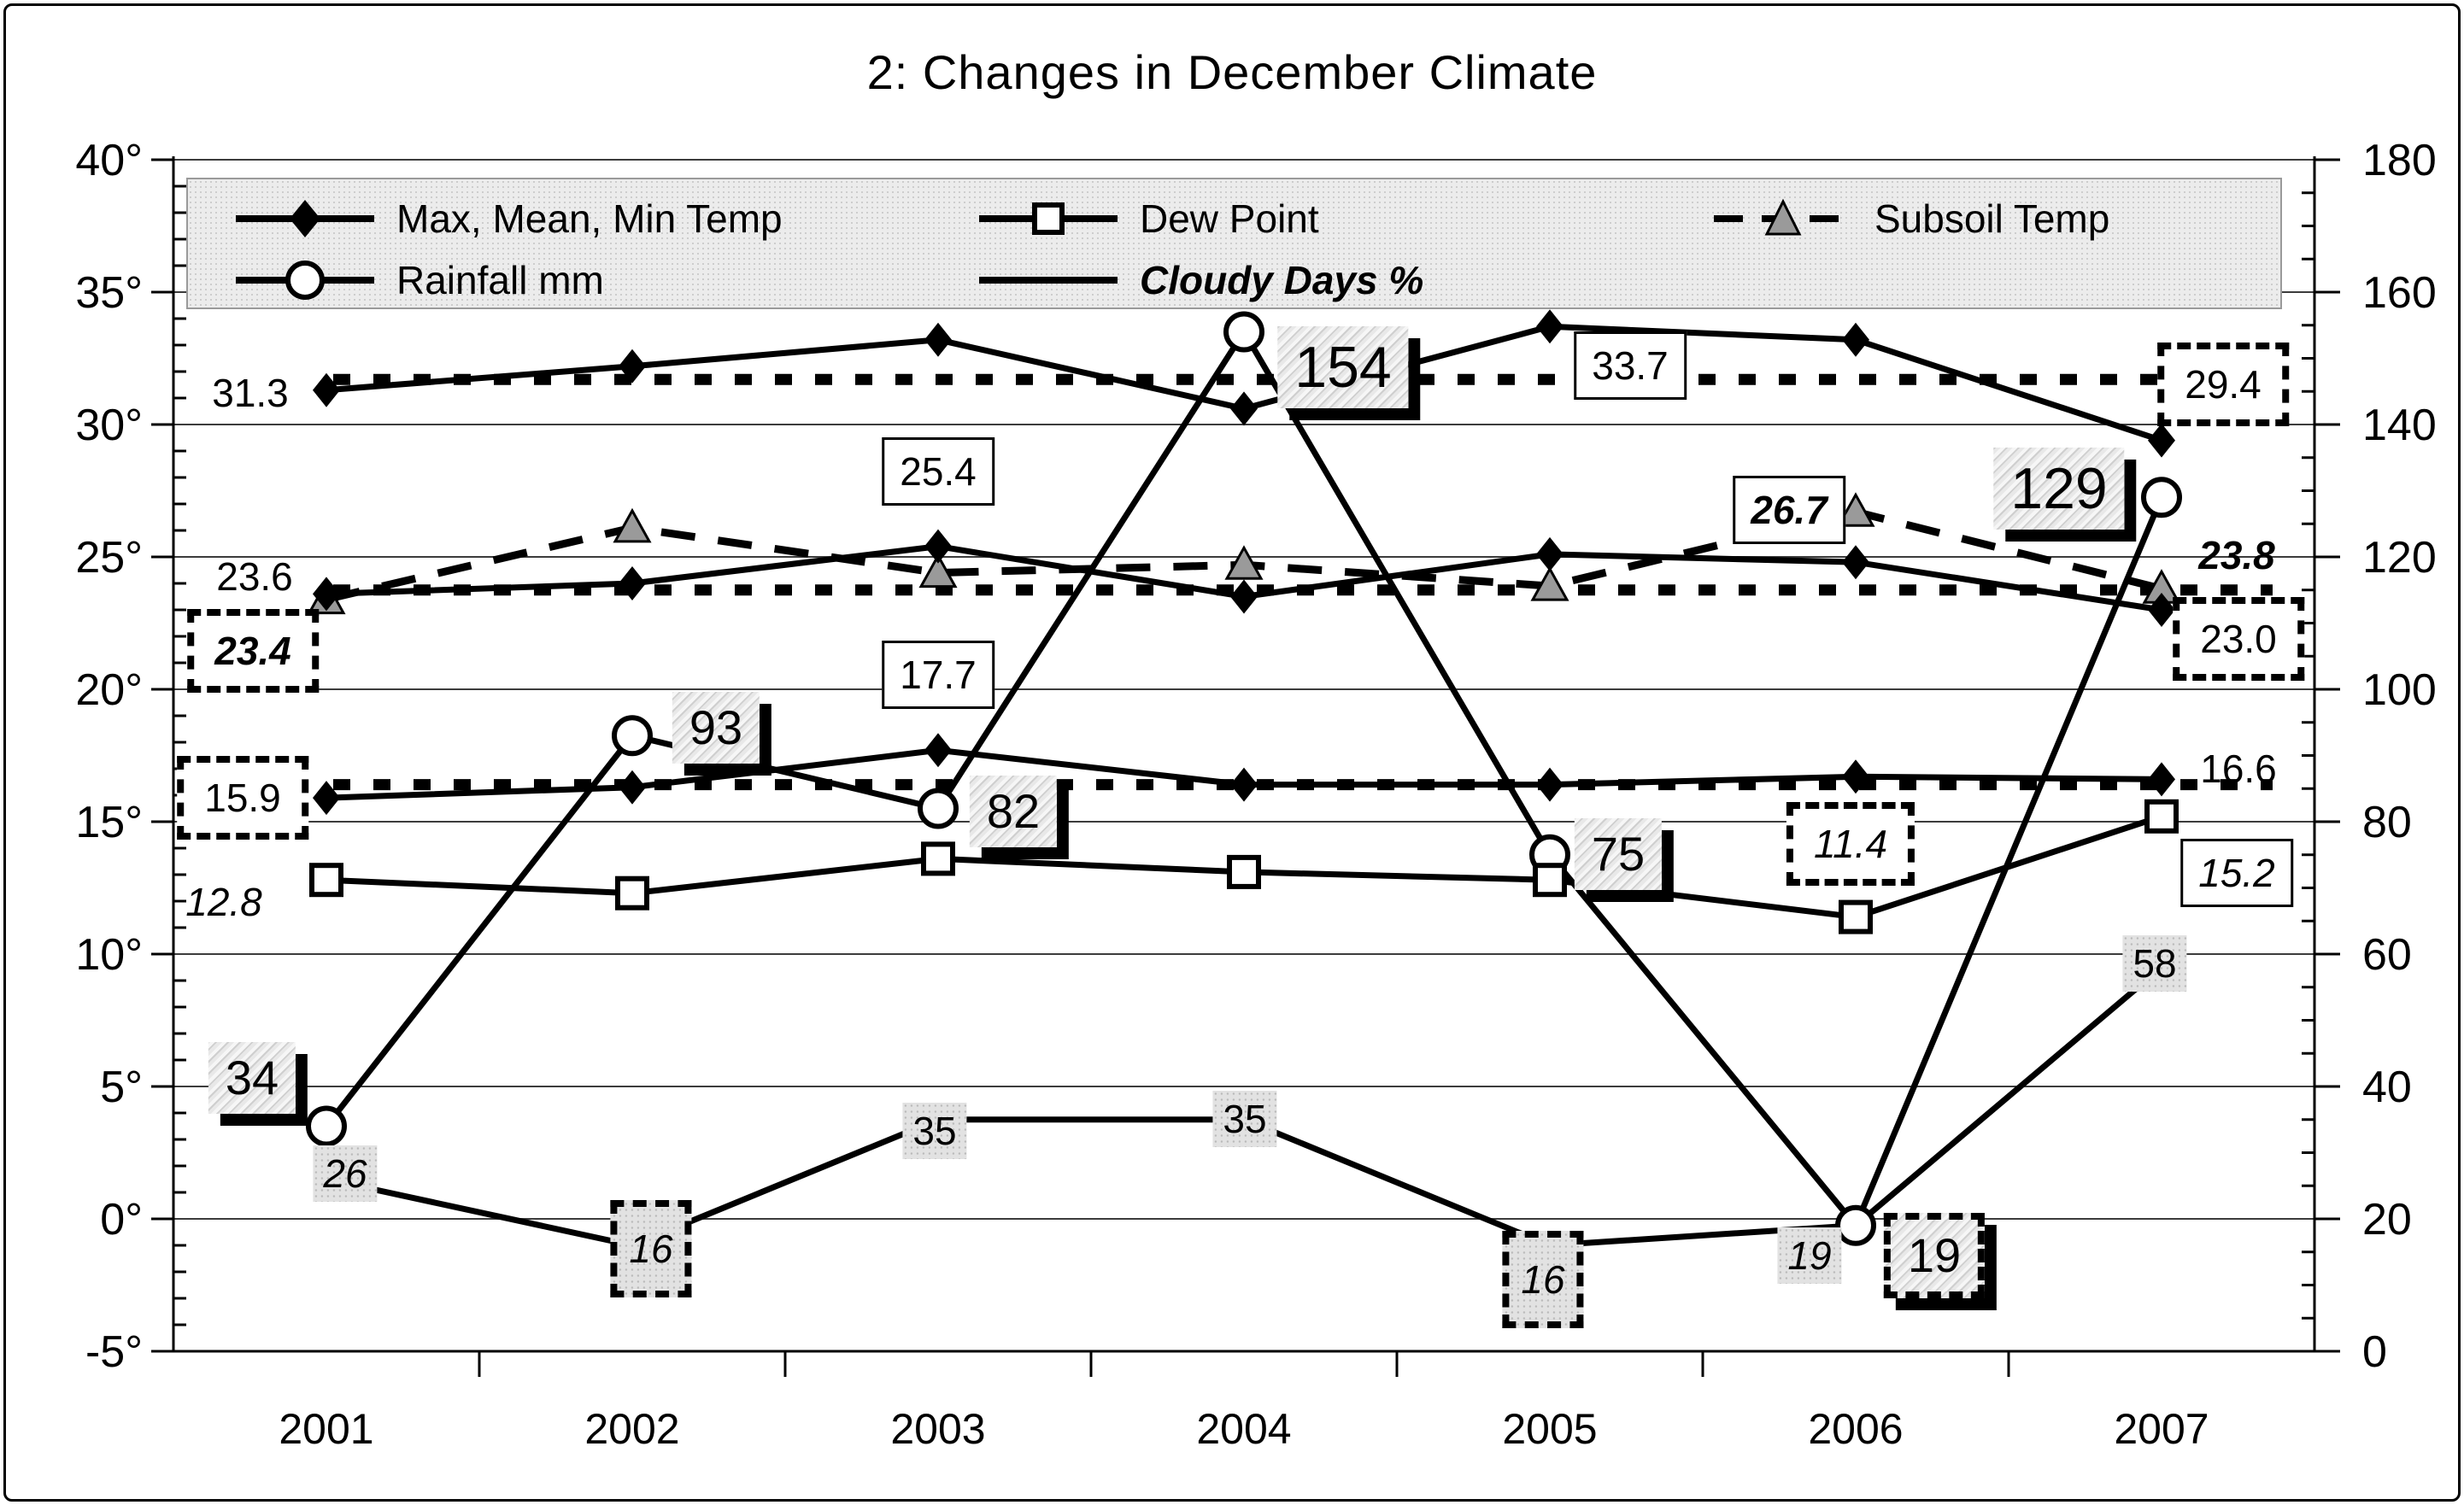 The image size is (2464, 1505). I want to click on x-axis-label: 2002, so click(631, 1429).